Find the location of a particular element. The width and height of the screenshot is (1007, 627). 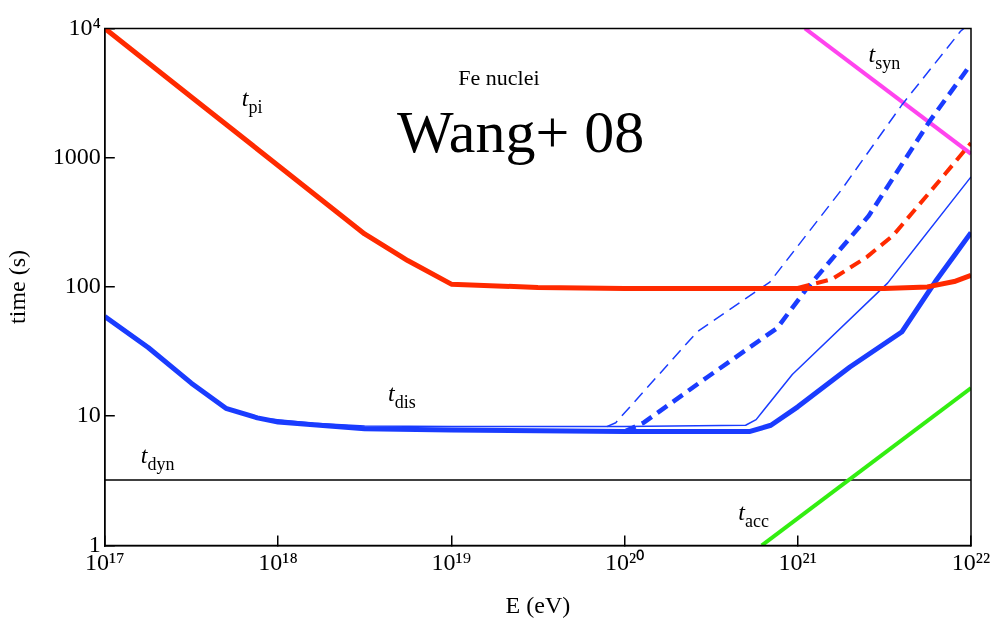

x-tick-label: 10¹⁹ is located at coordinates (451, 562).